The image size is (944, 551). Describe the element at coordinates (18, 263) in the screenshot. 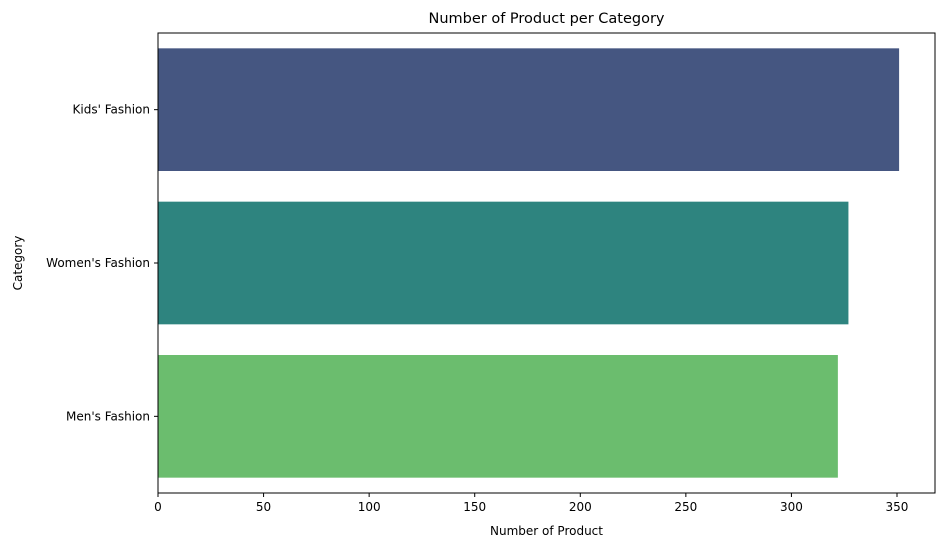

I see `y-axis-label: Category` at that location.